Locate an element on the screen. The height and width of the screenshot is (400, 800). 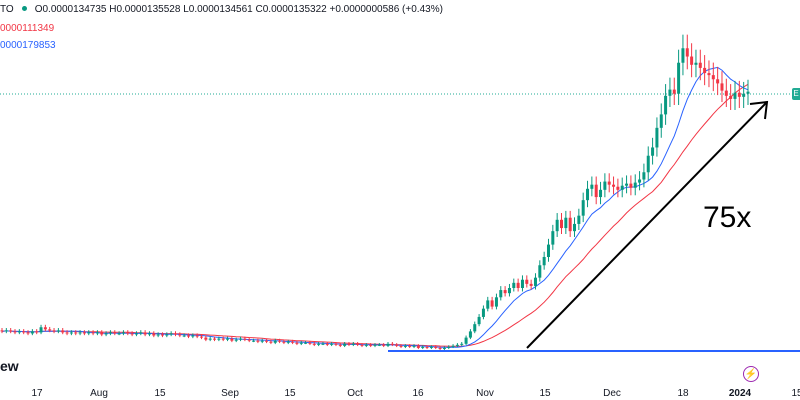
brand-logo-fragment: ew is located at coordinates (9, 366).